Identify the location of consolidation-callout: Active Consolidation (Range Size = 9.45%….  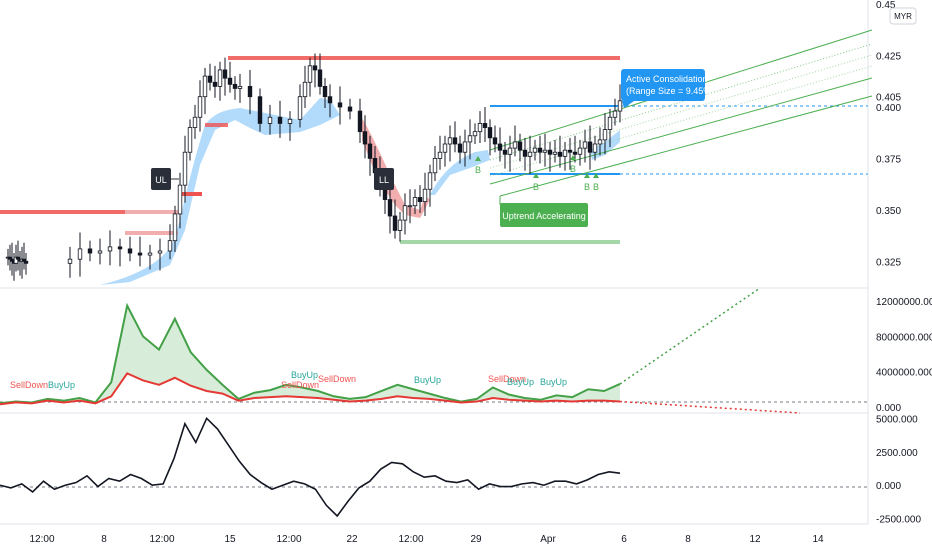
(667, 88).